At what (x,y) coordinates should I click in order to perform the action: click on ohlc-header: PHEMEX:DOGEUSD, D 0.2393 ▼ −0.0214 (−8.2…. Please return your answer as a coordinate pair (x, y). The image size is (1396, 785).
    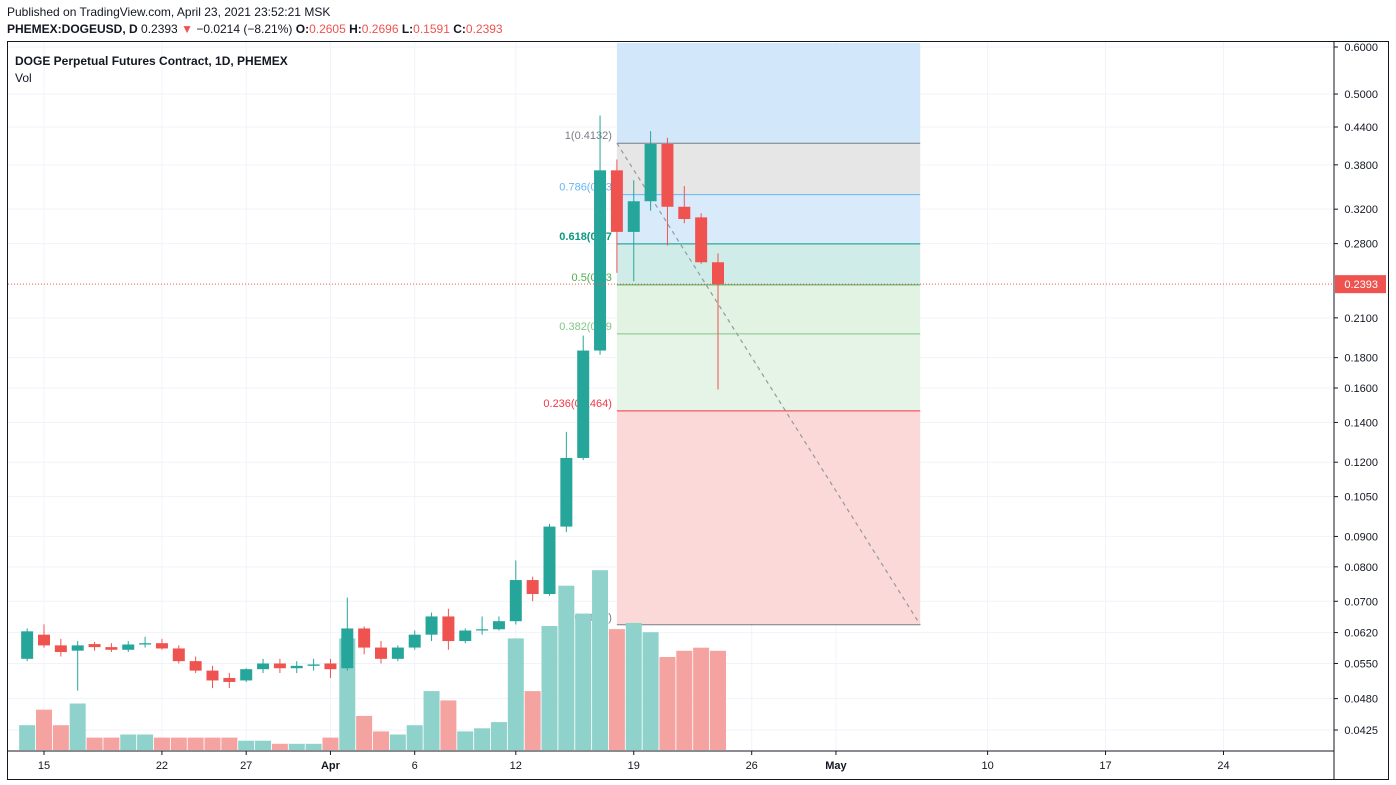
    Looking at the image, I should click on (255, 29).